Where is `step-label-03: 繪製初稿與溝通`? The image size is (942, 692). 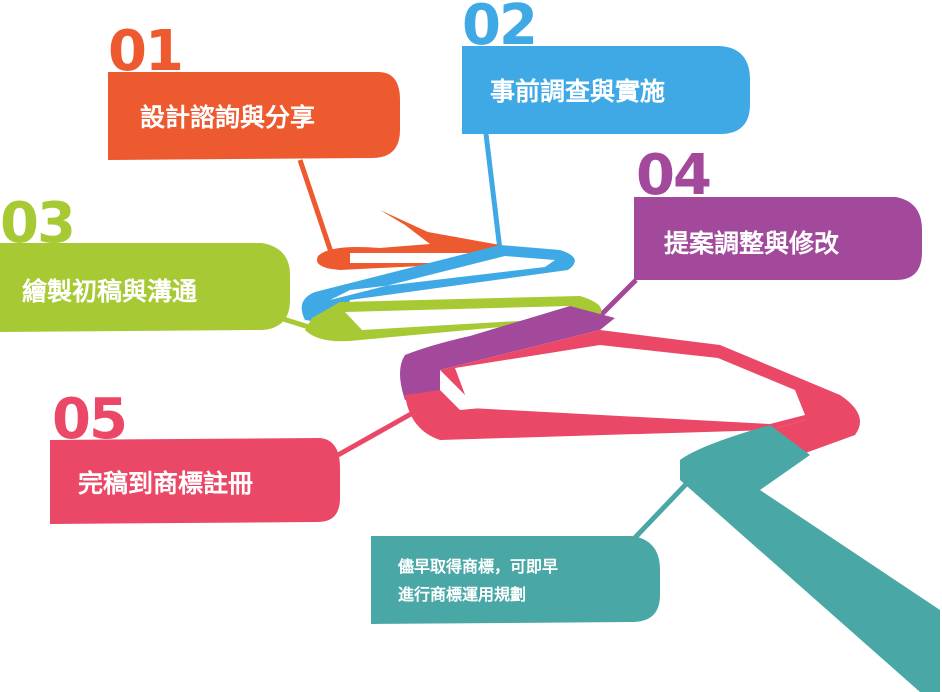
step-label-03: 繪製初稿與溝通 is located at coordinates (110, 291).